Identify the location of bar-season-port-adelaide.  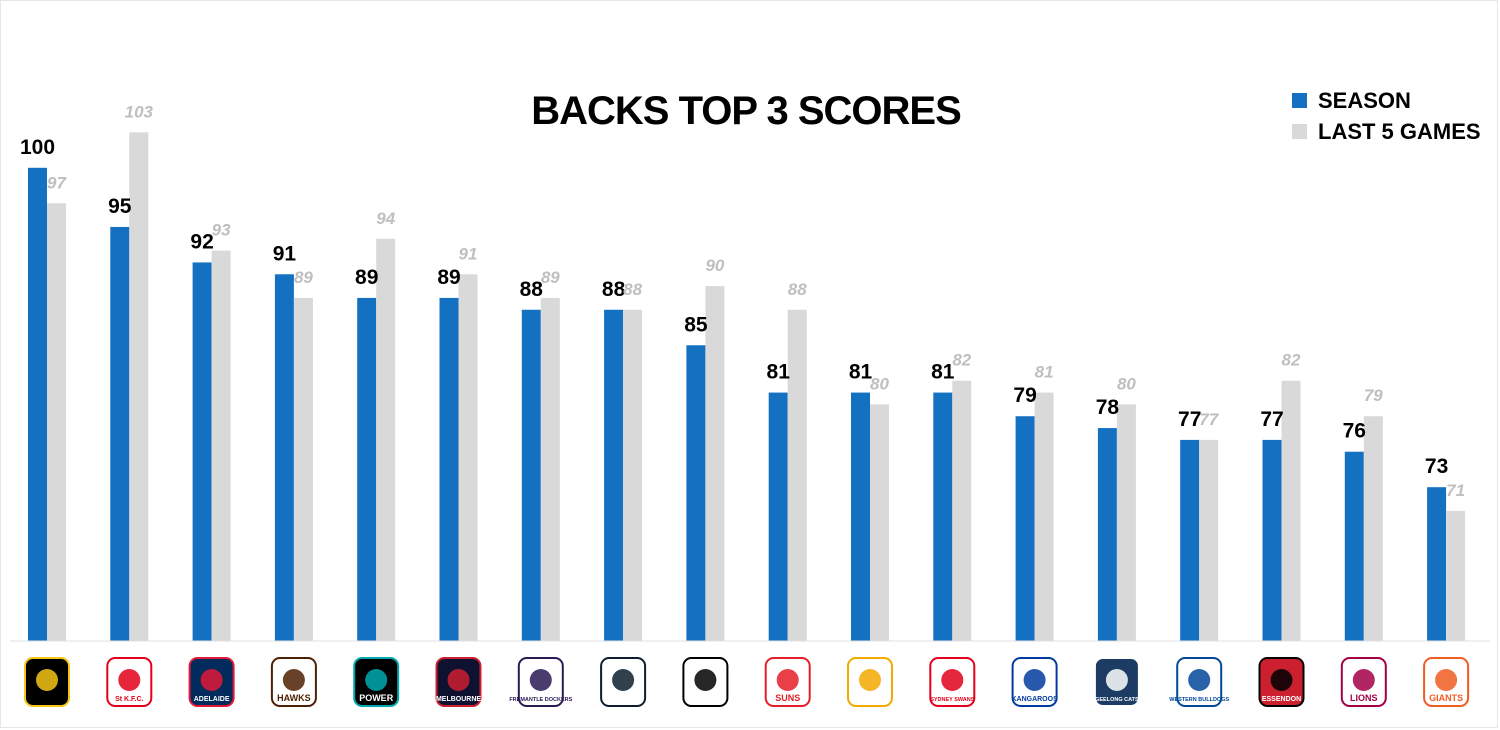
(367, 469).